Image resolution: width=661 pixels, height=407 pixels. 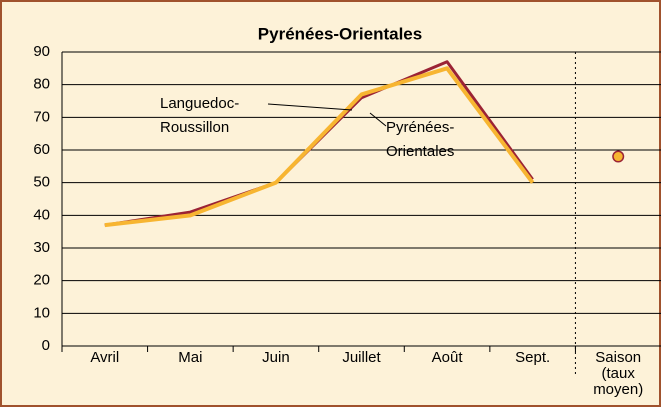 I want to click on x-tick-label: Avril, so click(x=105, y=357).